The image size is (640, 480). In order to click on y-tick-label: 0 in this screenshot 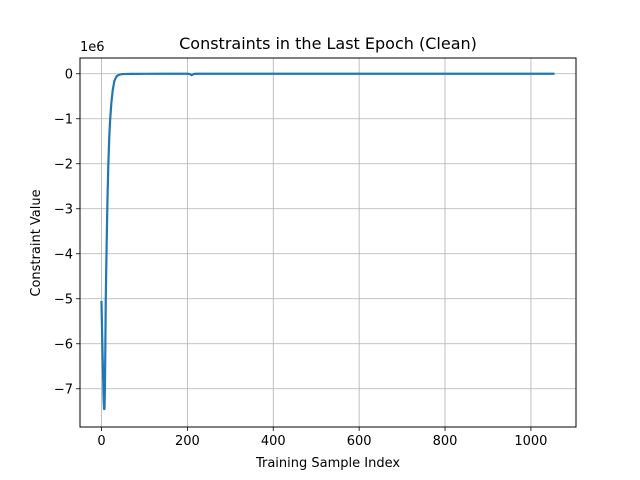, I will do `click(69, 74)`.